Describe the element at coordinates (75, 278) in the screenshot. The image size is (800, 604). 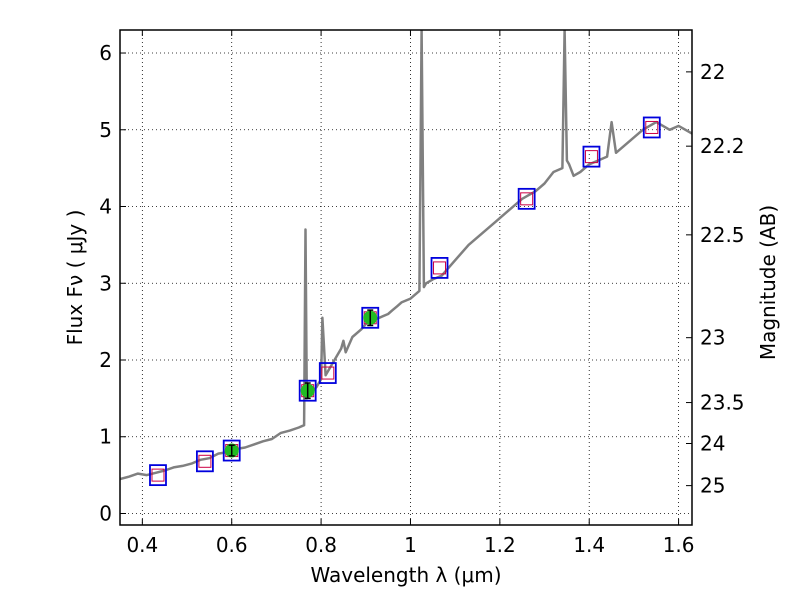
I see `y-axis-label: Flux Fν ( μJy )` at that location.